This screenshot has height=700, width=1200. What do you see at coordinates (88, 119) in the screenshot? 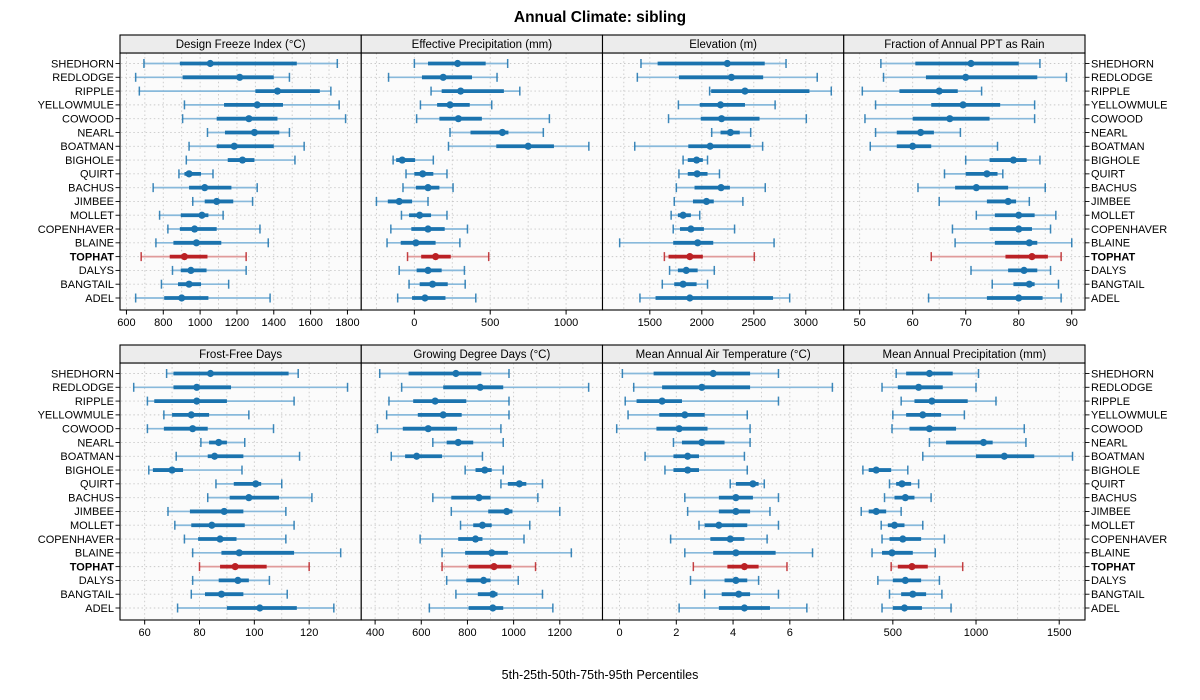
I see `site-label-left-cowood: COWOOD` at bounding box center [88, 119].